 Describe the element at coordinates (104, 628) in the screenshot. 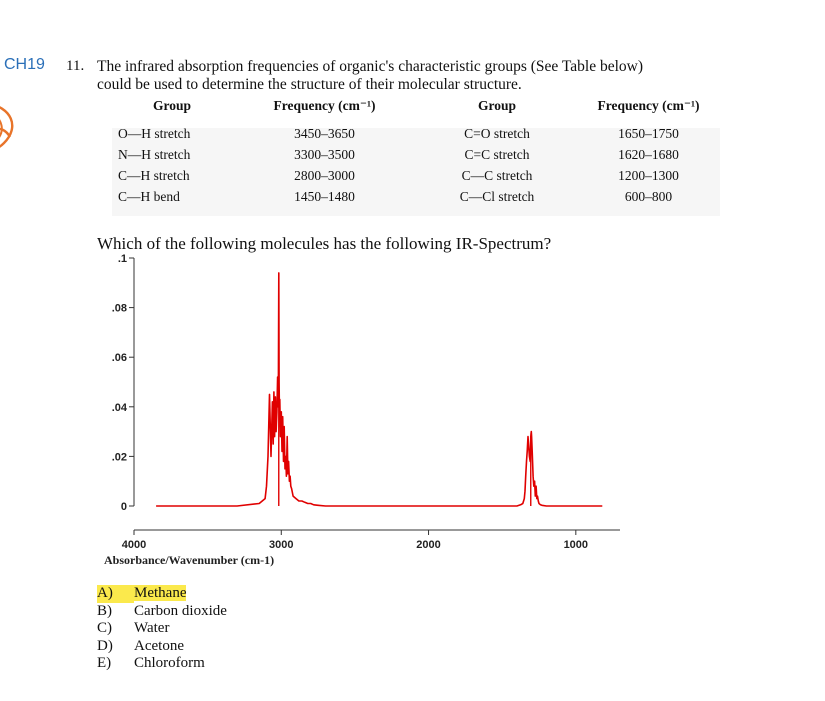

I see `option-letter: C)` at that location.